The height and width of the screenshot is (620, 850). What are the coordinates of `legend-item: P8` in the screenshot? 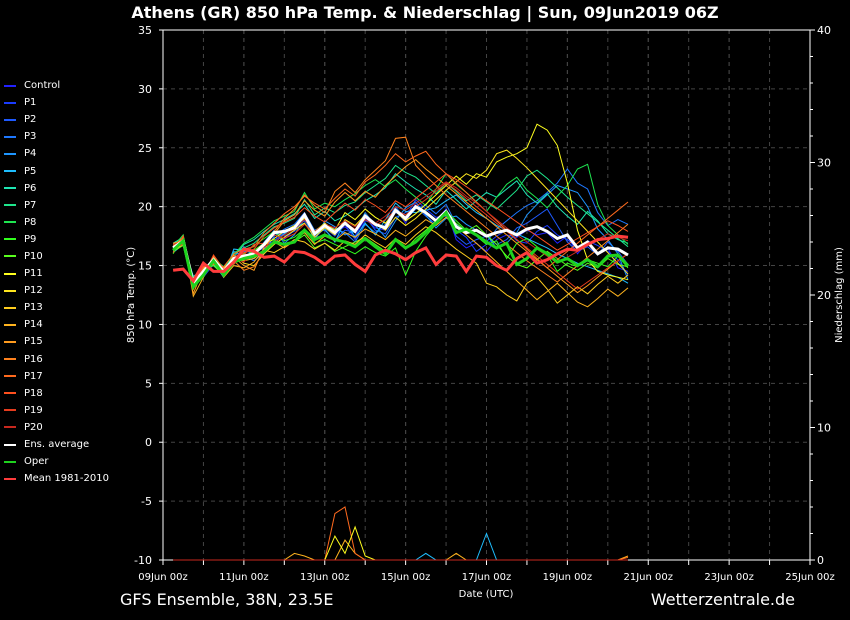 It's located at (56, 222).